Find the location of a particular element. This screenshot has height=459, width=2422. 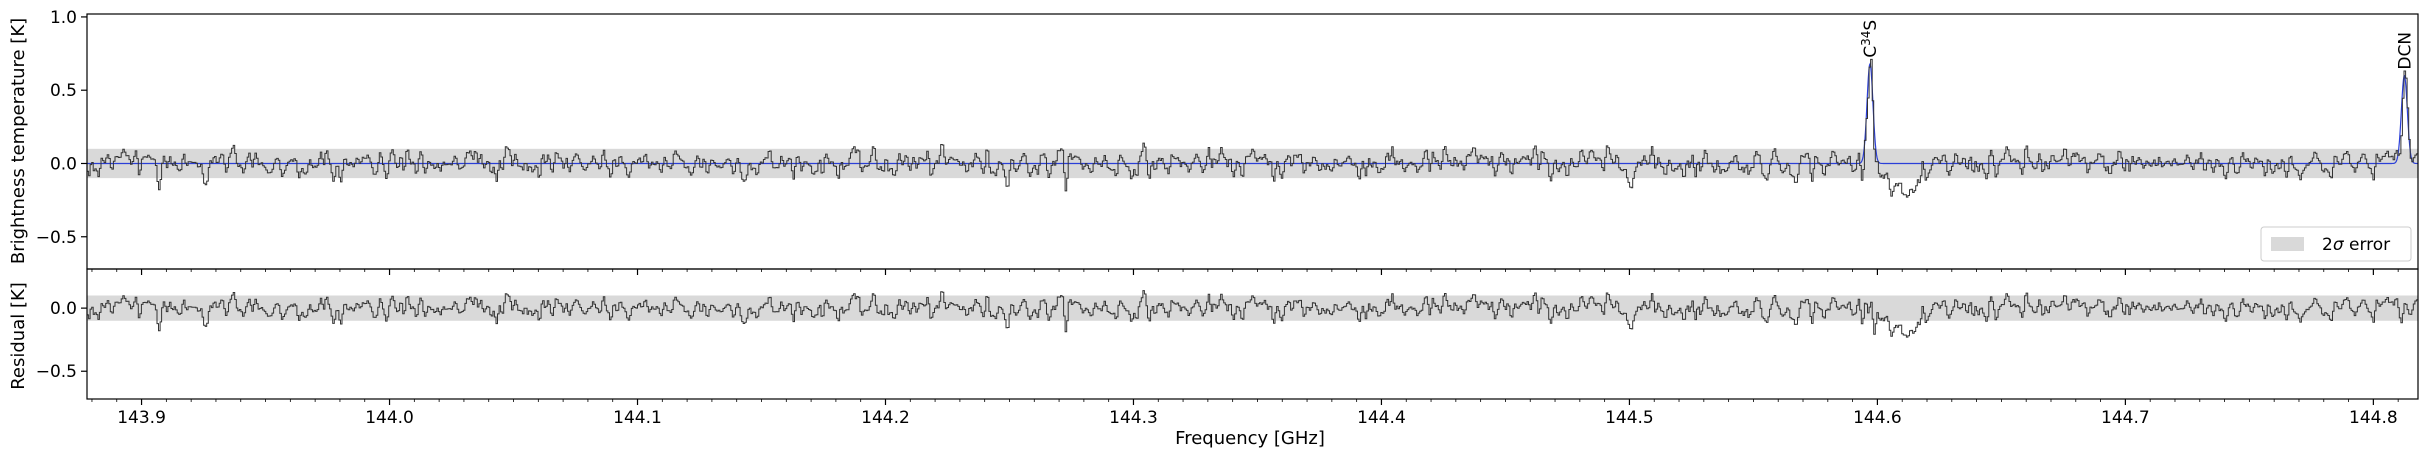

residual-y-axis-label: Residual [K] is located at coordinates (18, 336).